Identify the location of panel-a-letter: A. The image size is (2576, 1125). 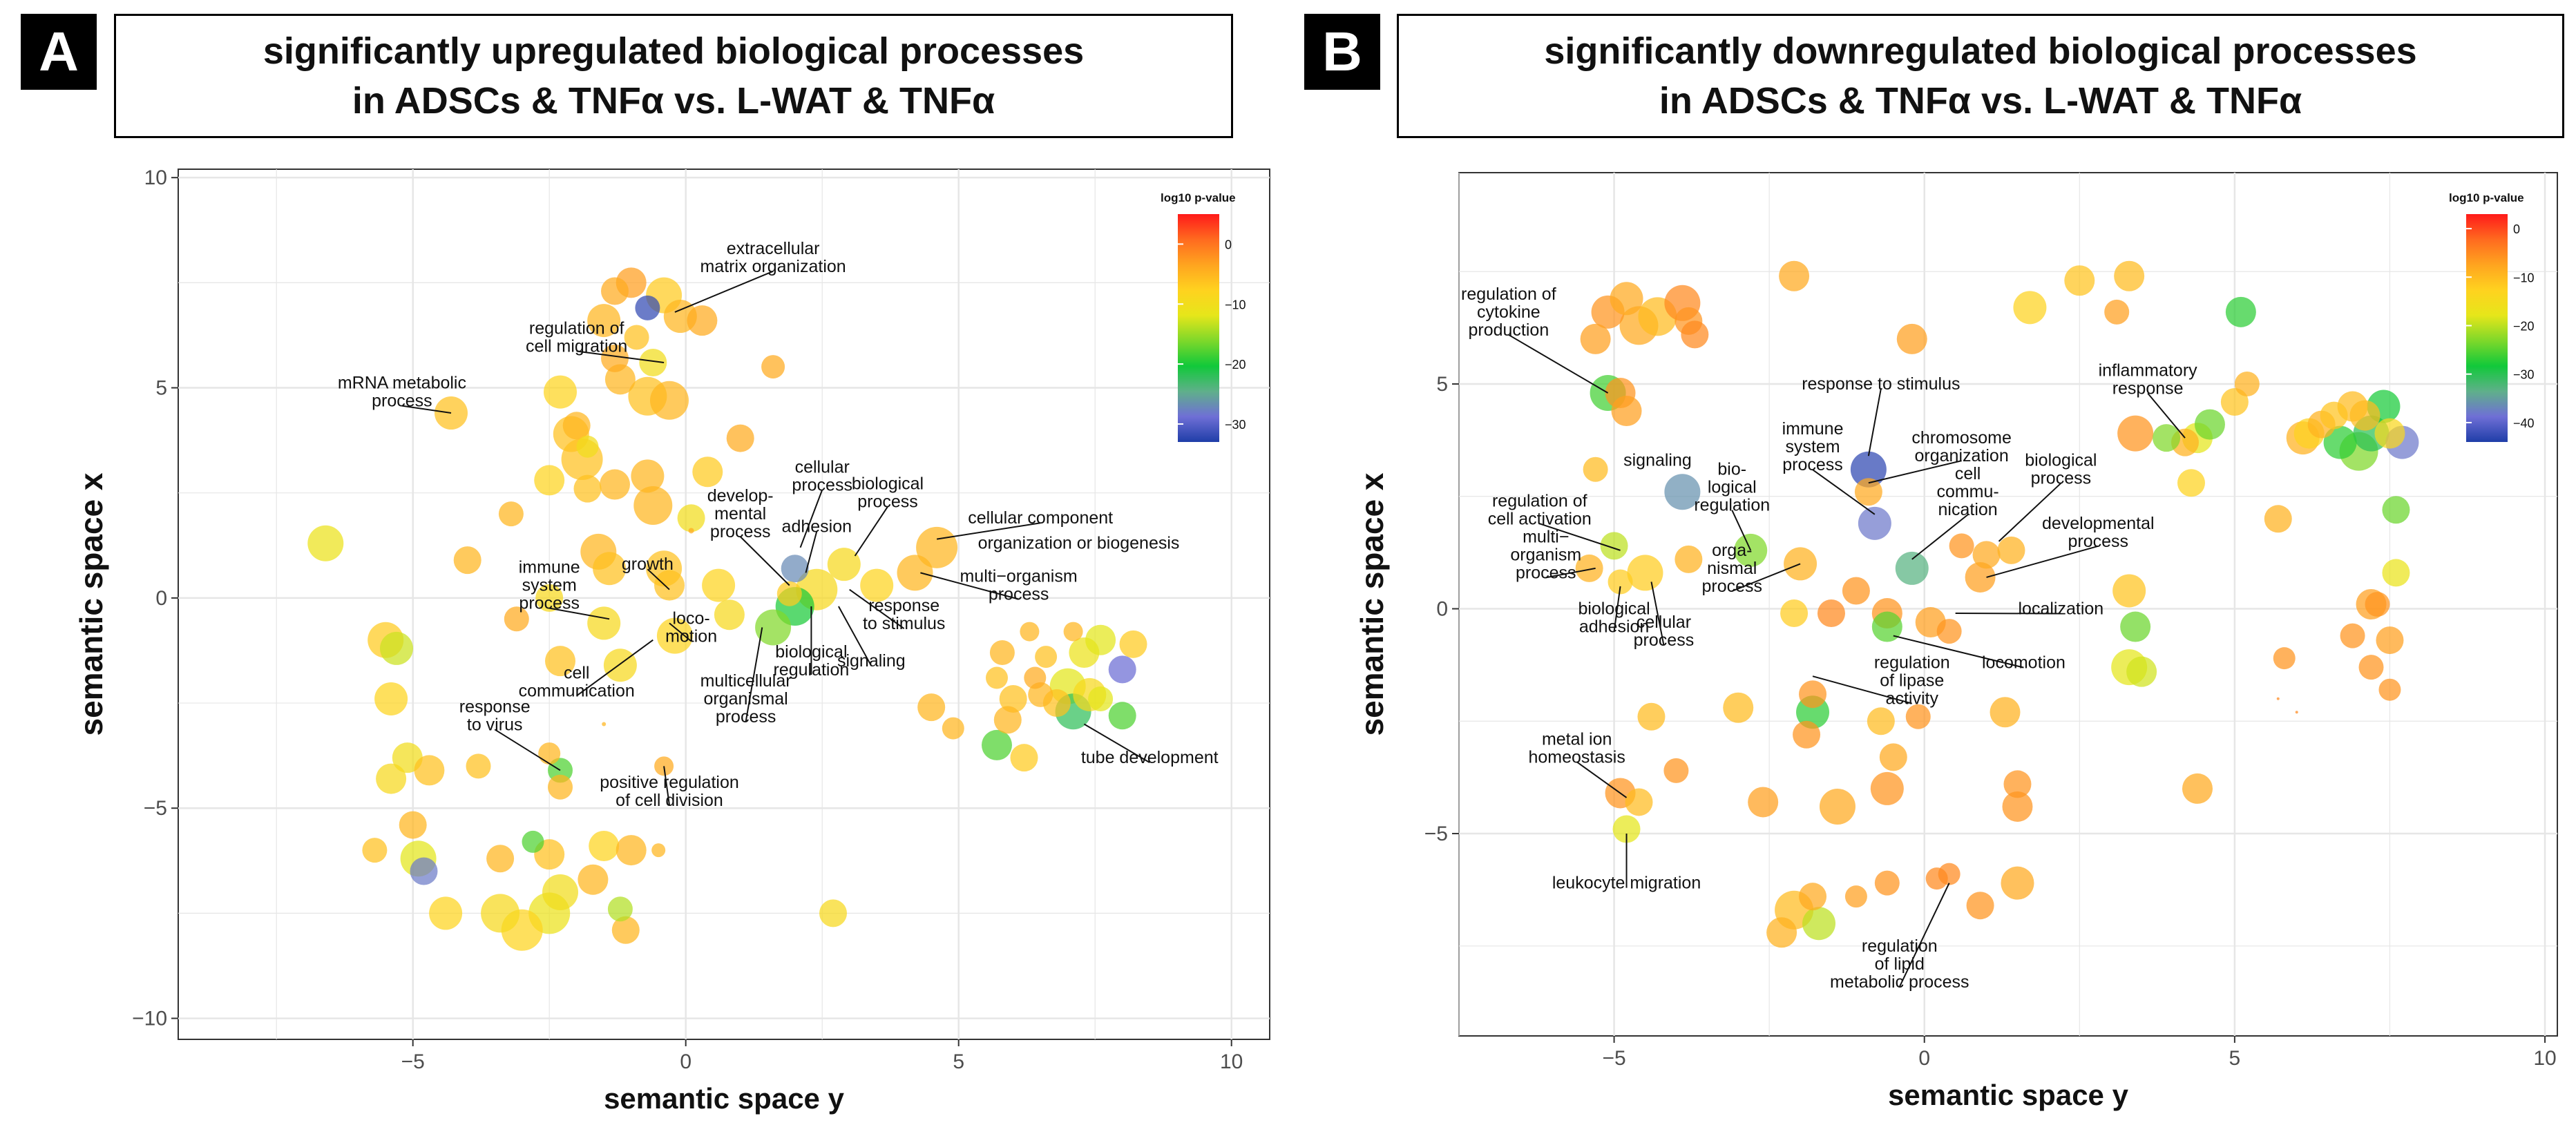
(59, 52).